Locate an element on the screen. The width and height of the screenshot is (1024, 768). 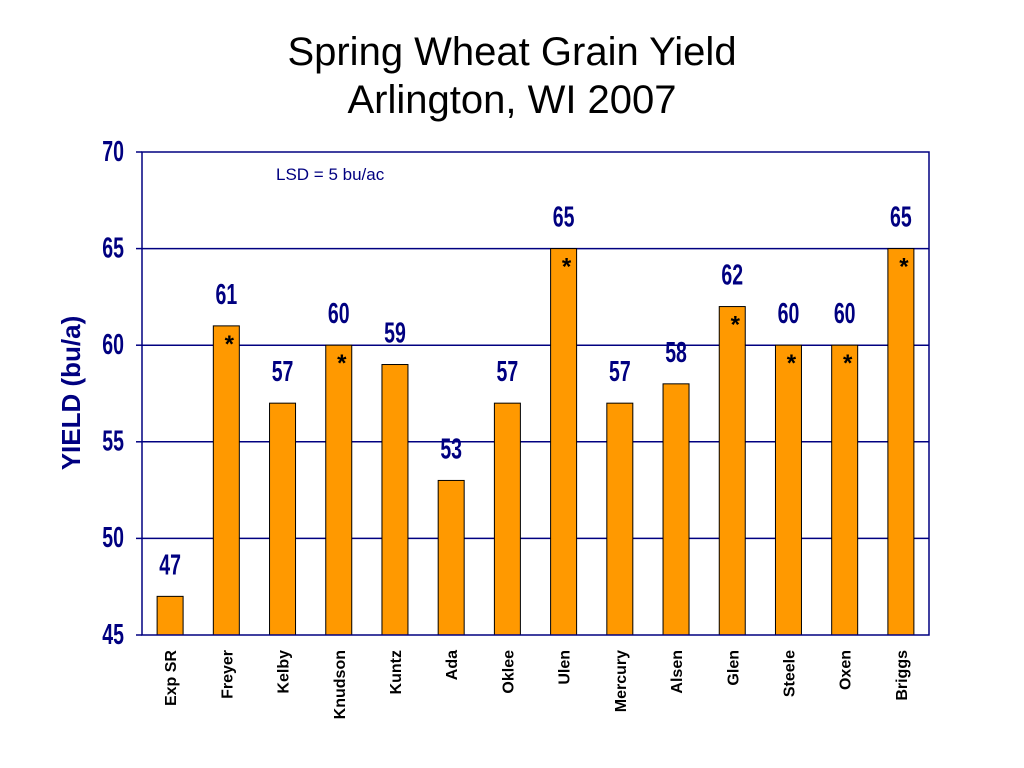
category-label: Kuntz is located at coordinates (396, 672).